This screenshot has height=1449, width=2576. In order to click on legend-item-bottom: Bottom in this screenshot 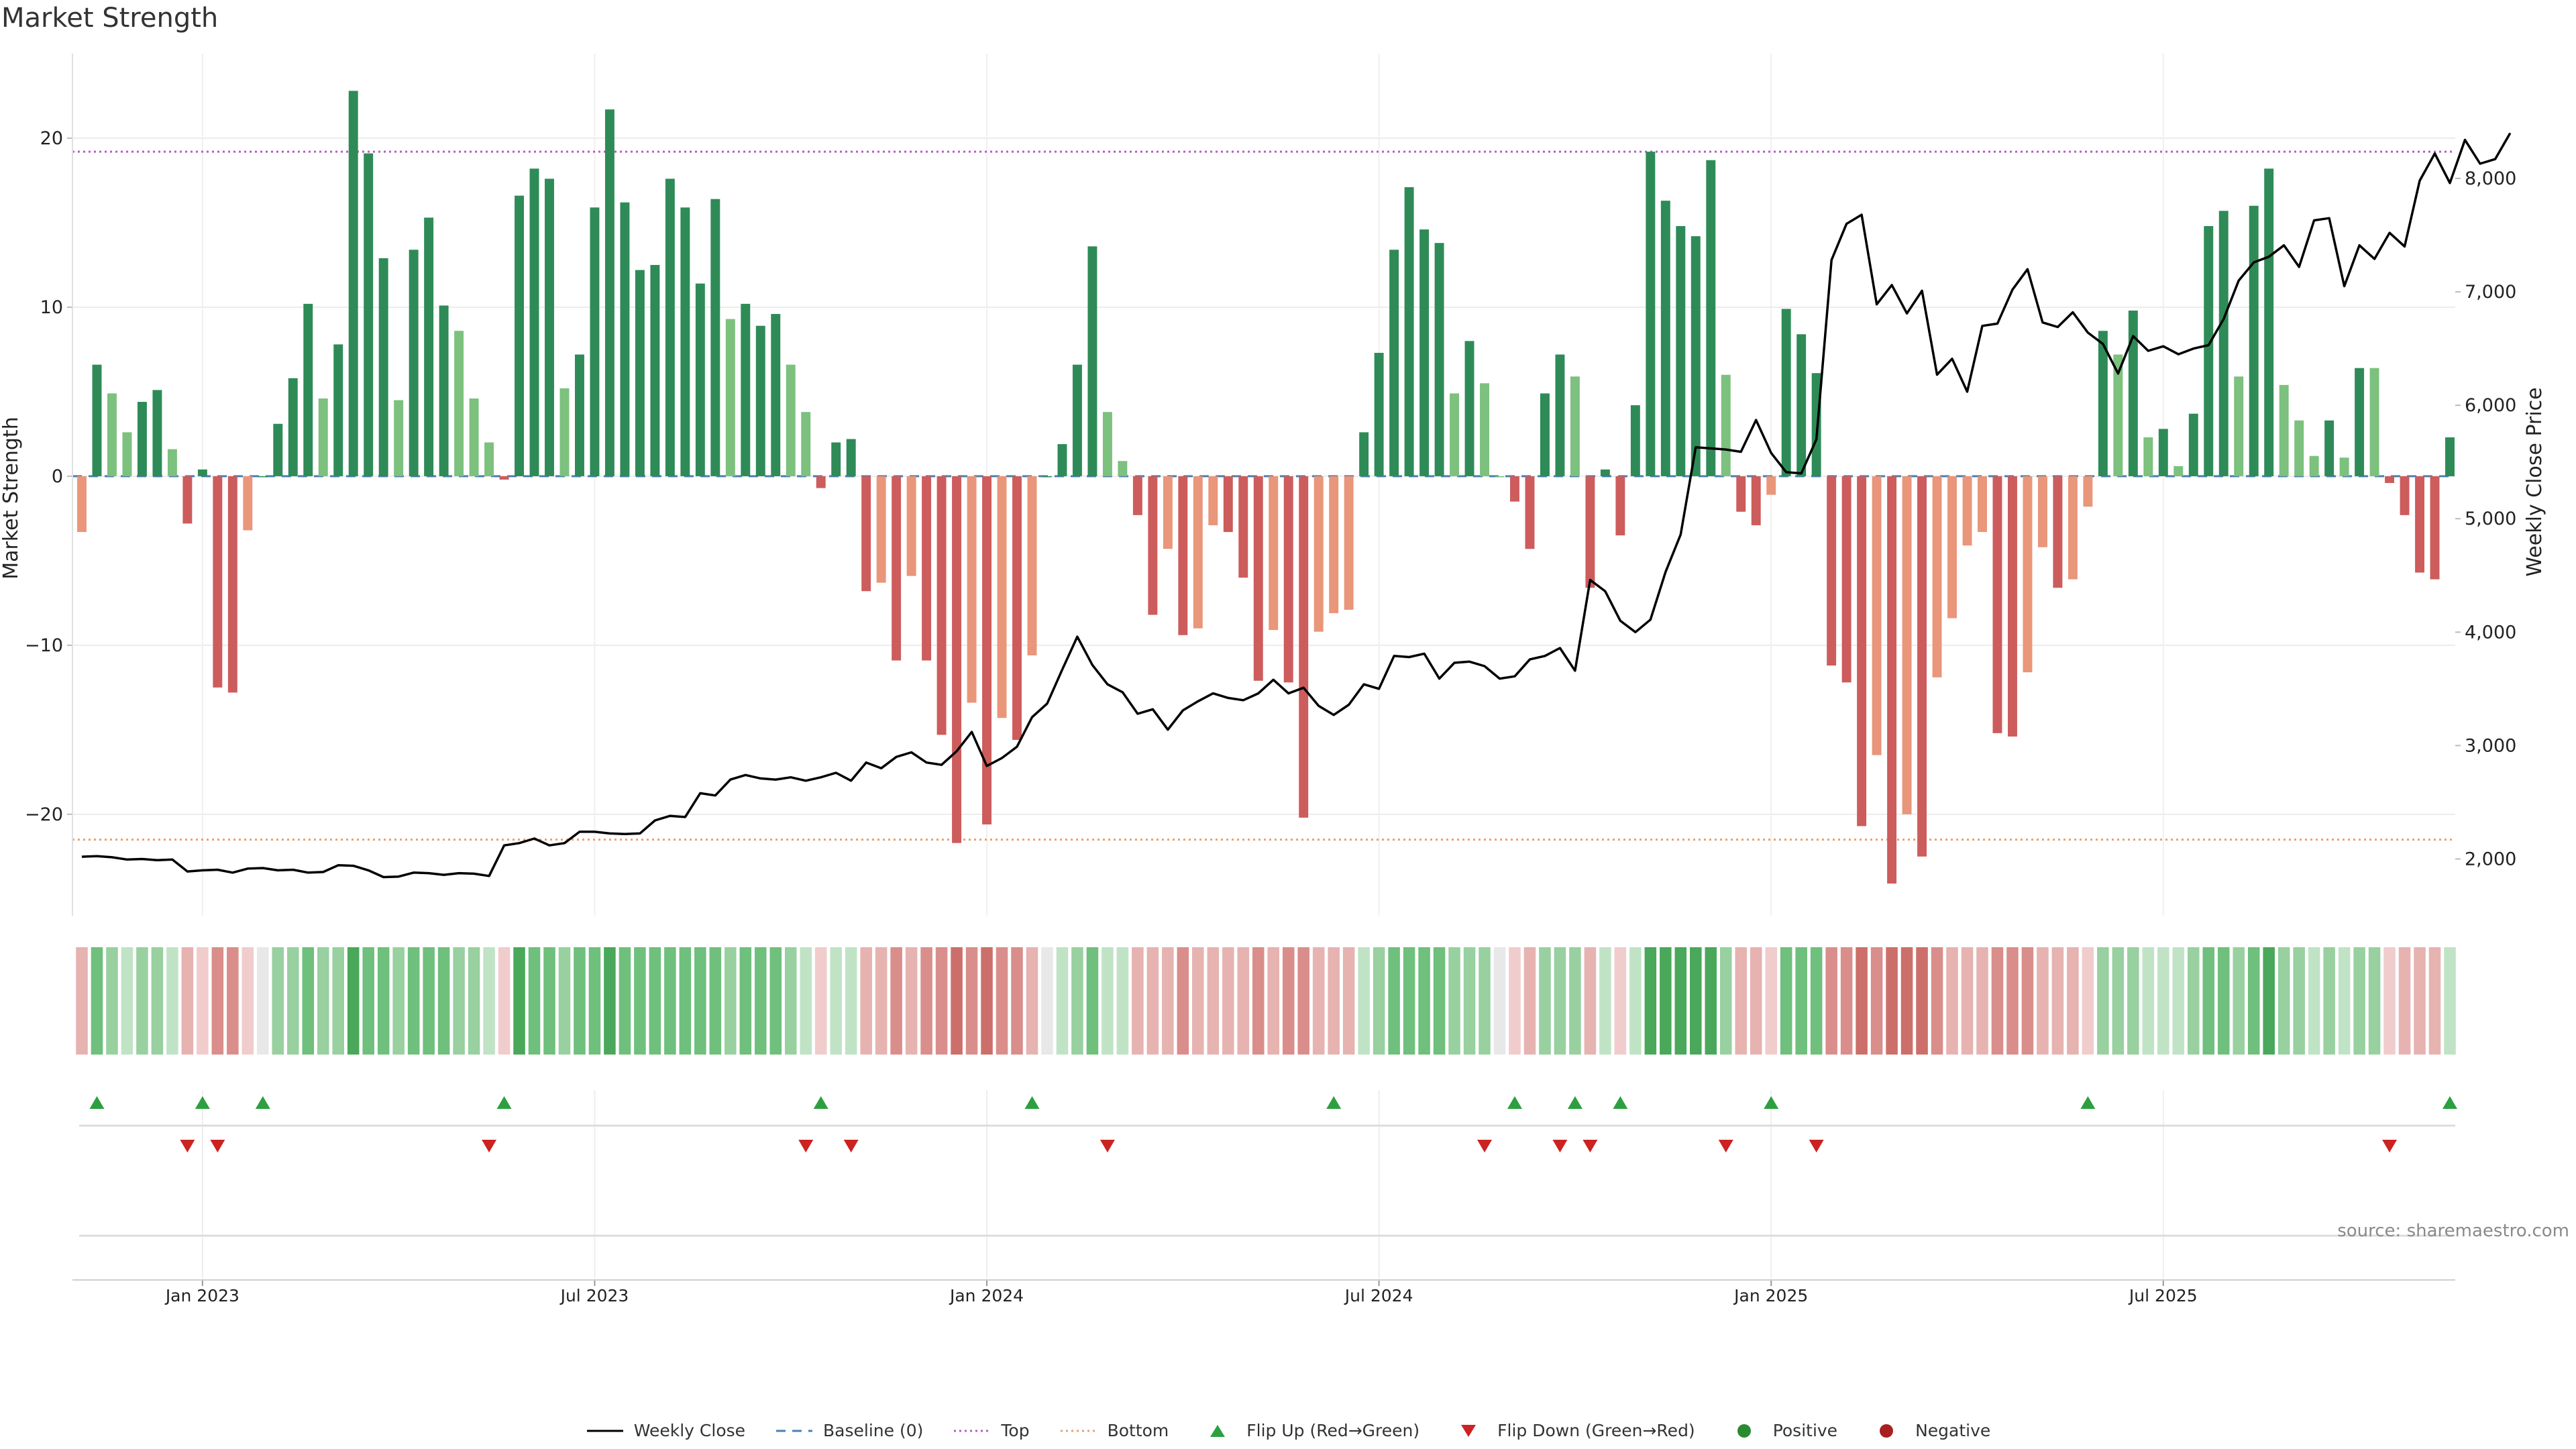, I will do `click(1114, 1430)`.